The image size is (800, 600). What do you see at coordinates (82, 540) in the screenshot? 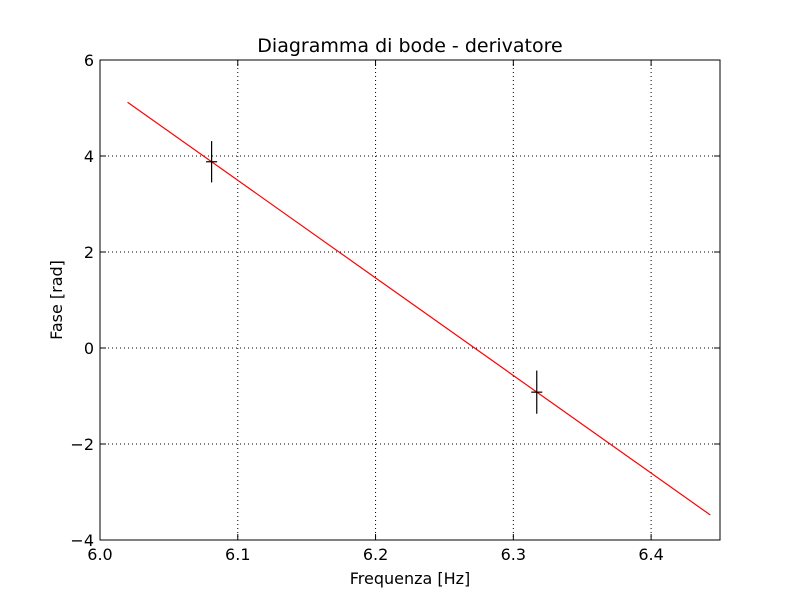
I see `y-tick-label: −4` at bounding box center [82, 540].